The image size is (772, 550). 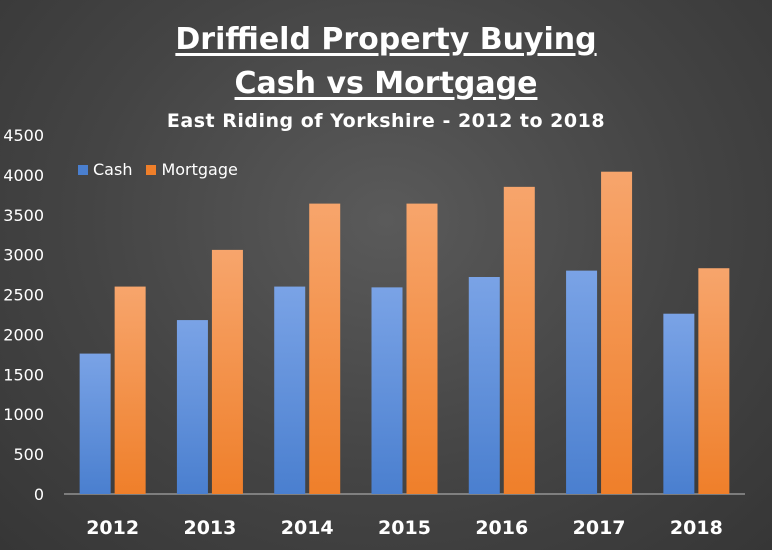 I want to click on y-tick-label: 3000, so click(x=23, y=255).